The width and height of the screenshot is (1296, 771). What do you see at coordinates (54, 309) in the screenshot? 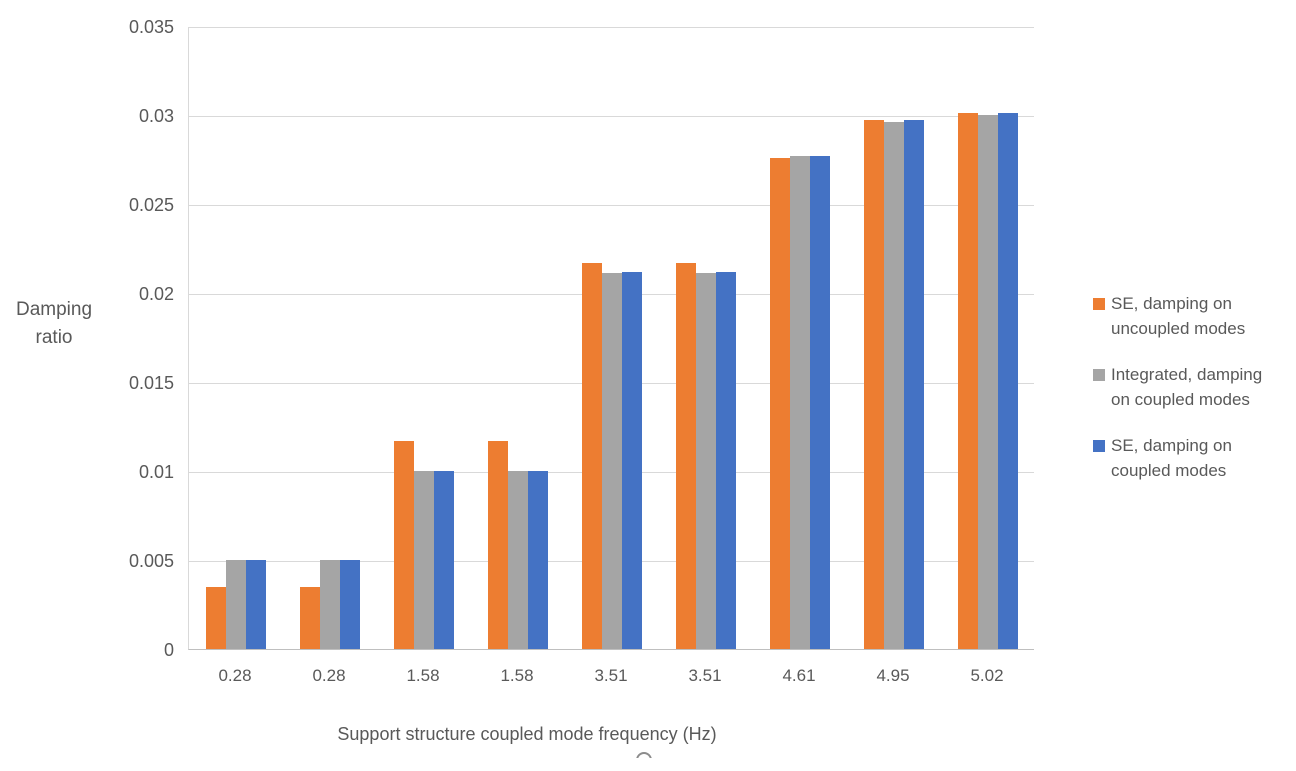
I see `y-axis-title-line1: Damping` at bounding box center [54, 309].